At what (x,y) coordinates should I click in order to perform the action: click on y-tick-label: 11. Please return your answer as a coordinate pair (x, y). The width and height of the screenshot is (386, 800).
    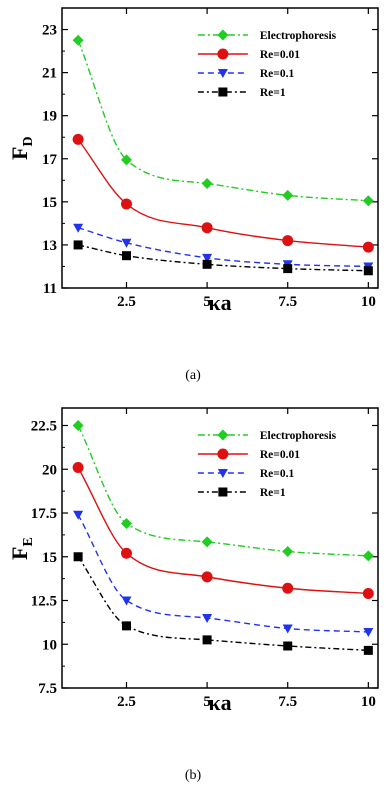
    Looking at the image, I should click on (50, 289).